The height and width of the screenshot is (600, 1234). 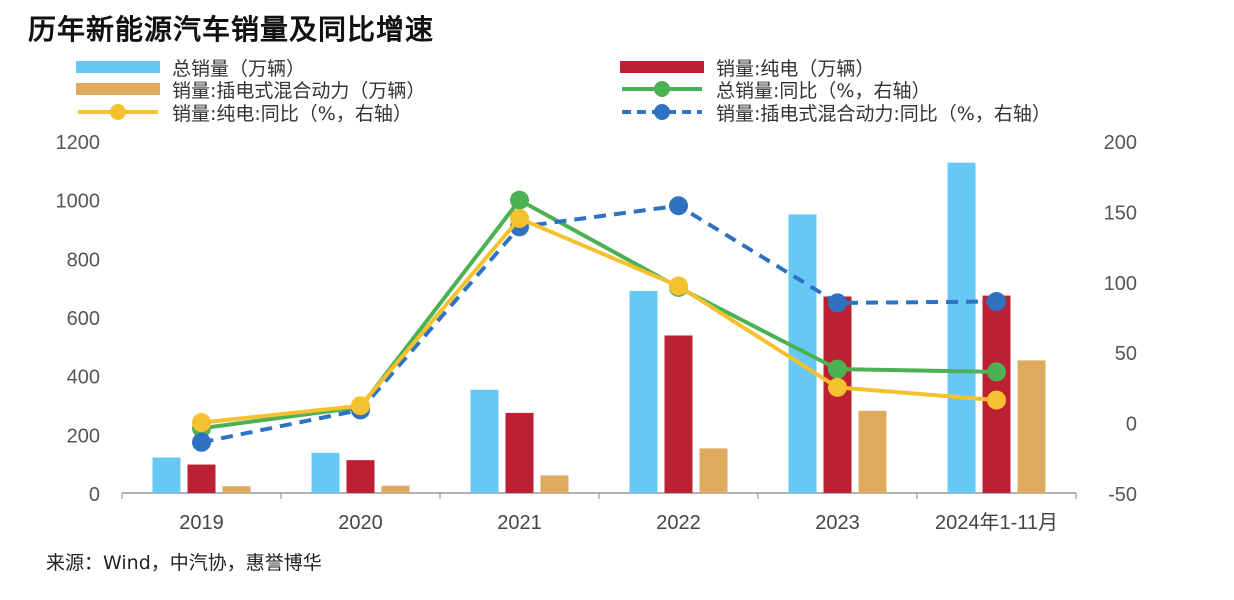 I want to click on source-note: 来源：Wind，中汽协，惠誉博华, so click(x=184, y=563).